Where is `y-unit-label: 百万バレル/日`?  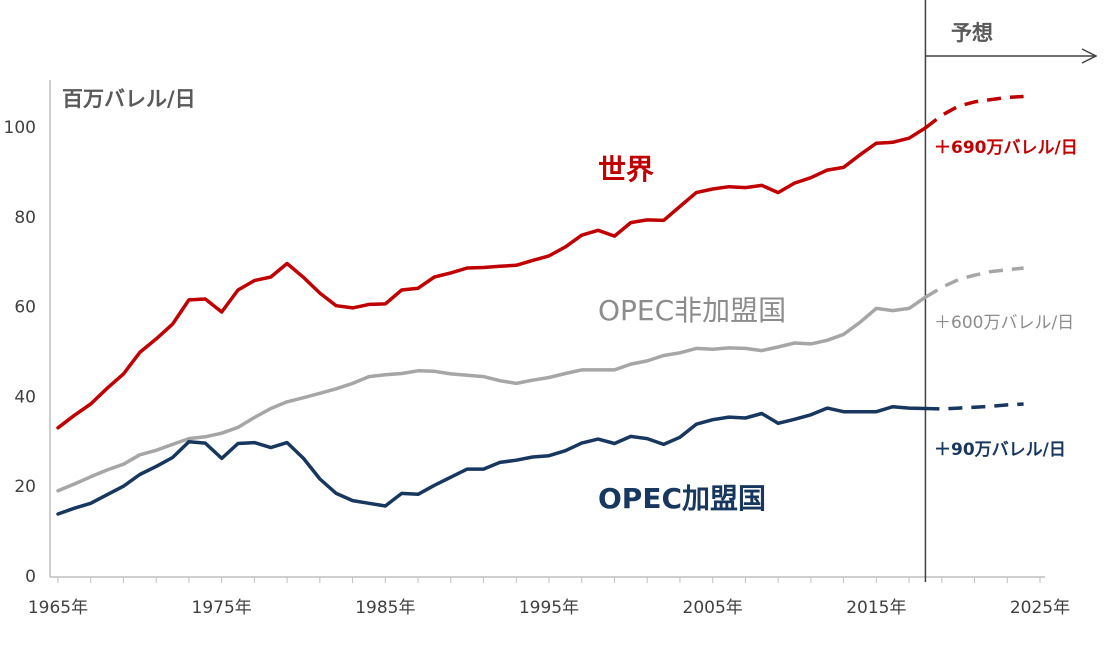
y-unit-label: 百万バレル/日 is located at coordinates (129, 99).